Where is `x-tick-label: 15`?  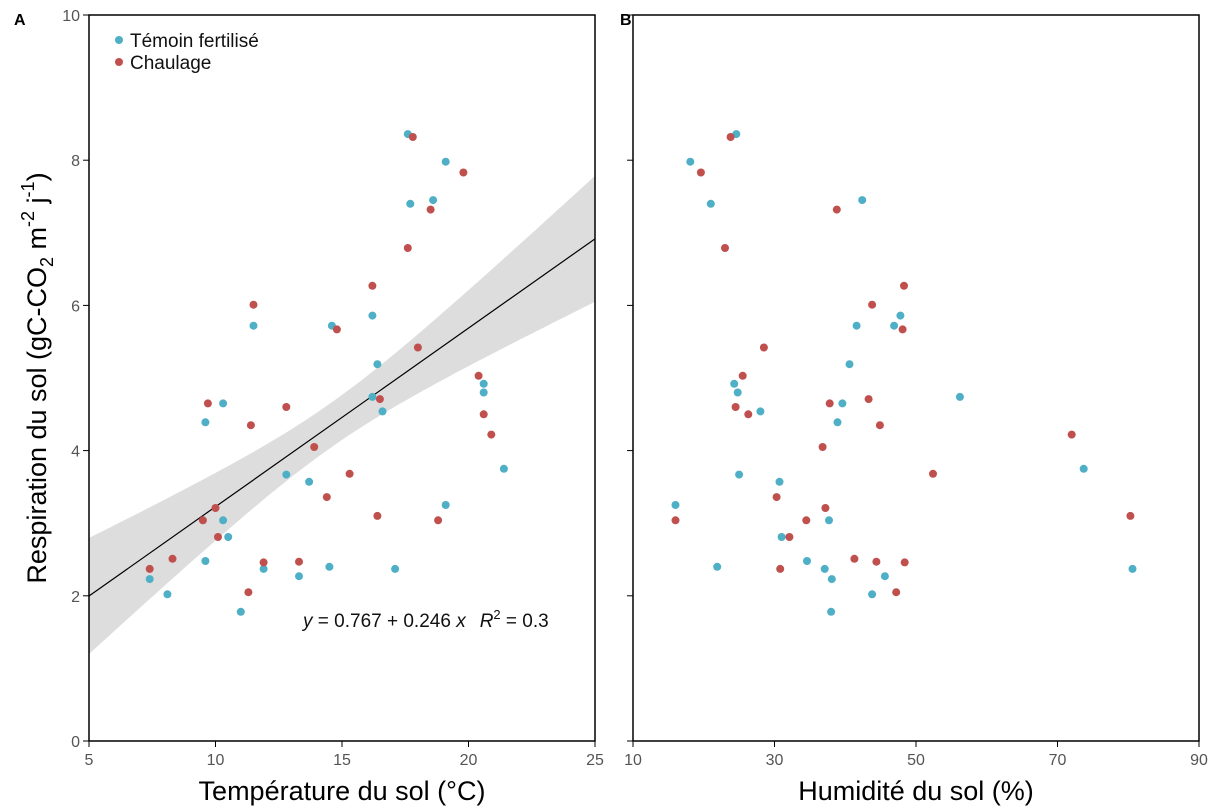
x-tick-label: 15 is located at coordinates (342, 760).